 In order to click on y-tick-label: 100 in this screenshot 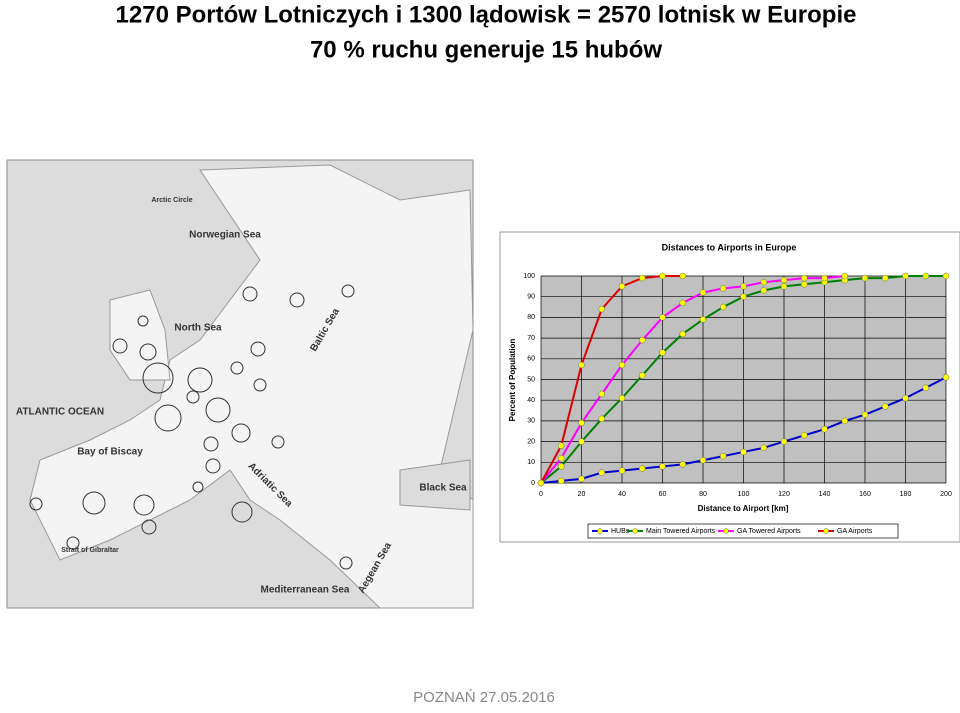, I will do `click(529, 276)`.